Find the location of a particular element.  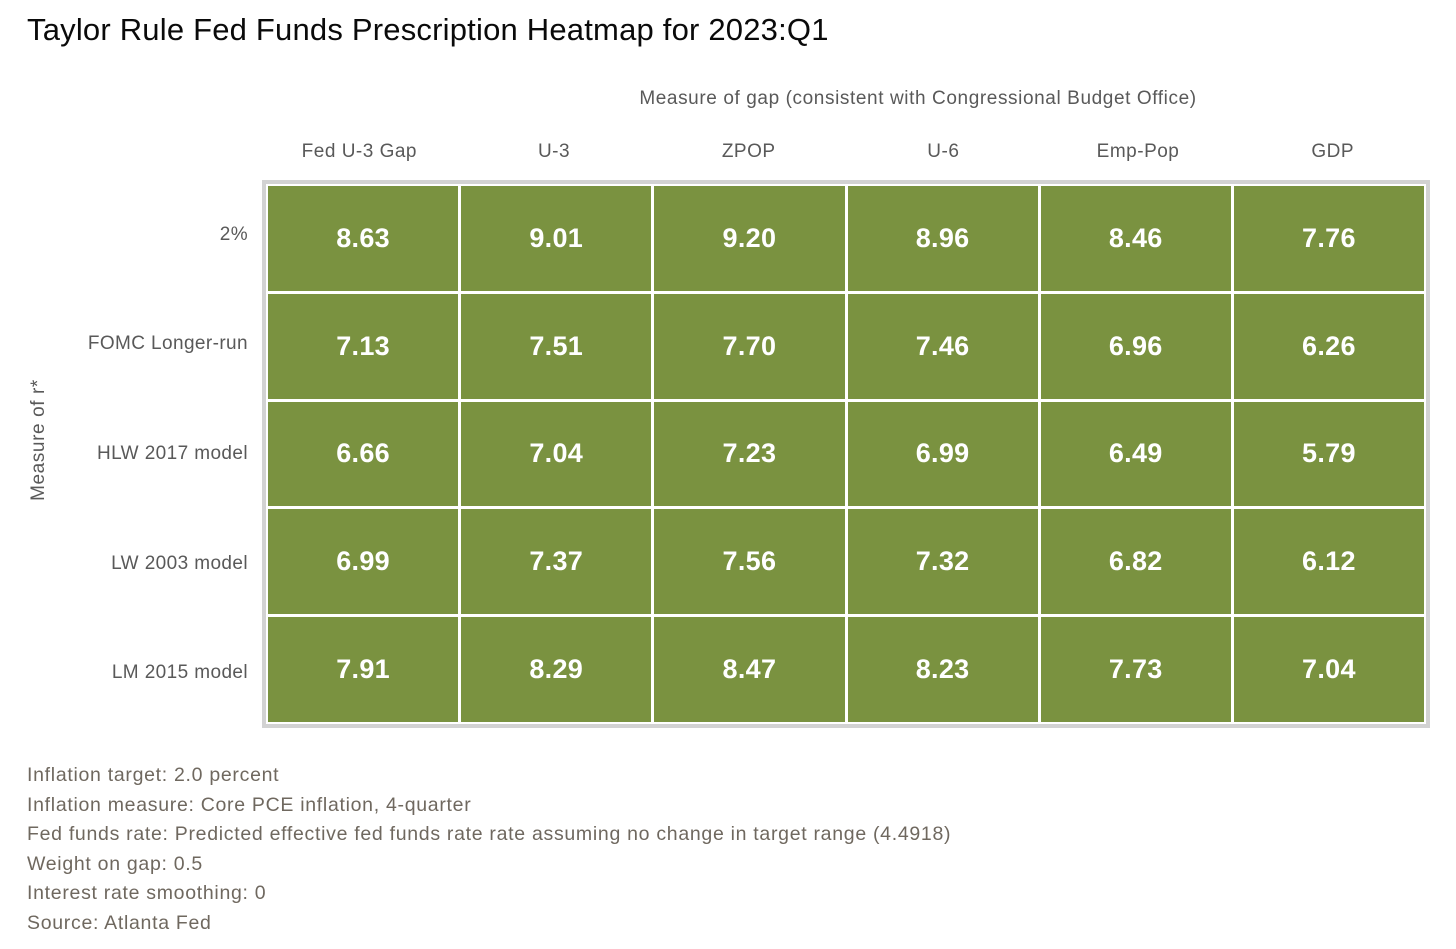

heatmap-cell-r1-c3: 9.20 is located at coordinates (749, 238).